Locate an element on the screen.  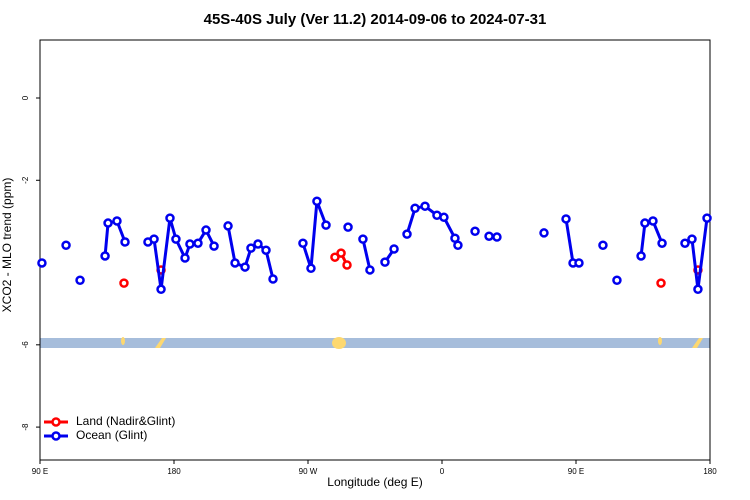
y-tick-label: 0 is located at coordinates (25, 97).